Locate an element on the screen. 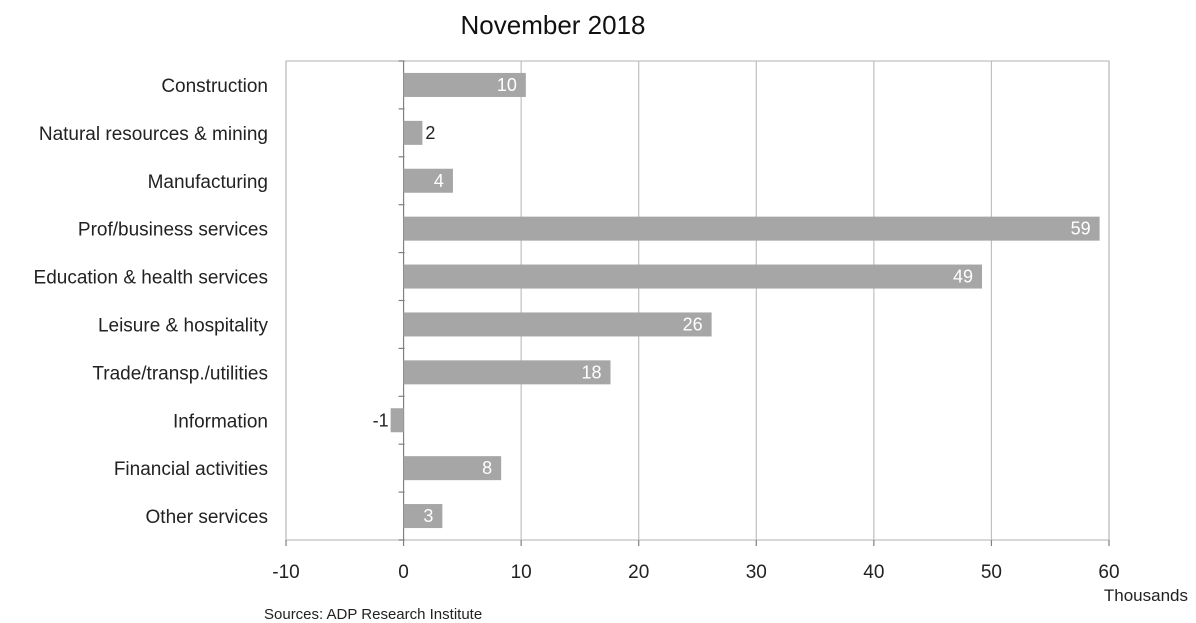  chart-title: November 2018 is located at coordinates (553, 25).